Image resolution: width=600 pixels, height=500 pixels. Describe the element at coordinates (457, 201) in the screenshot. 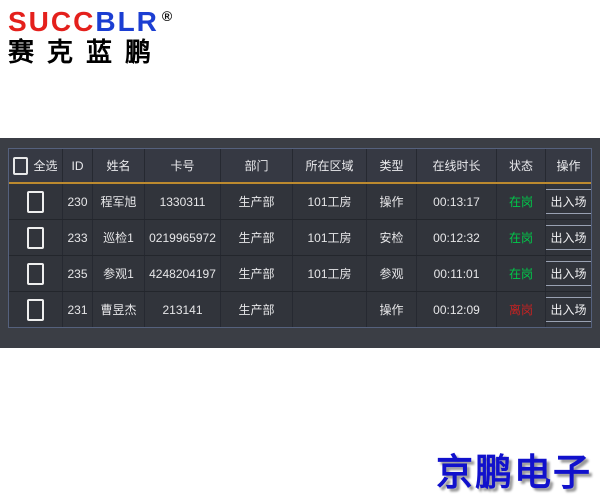

I see `cell-online-duration: 00:13:17` at that location.